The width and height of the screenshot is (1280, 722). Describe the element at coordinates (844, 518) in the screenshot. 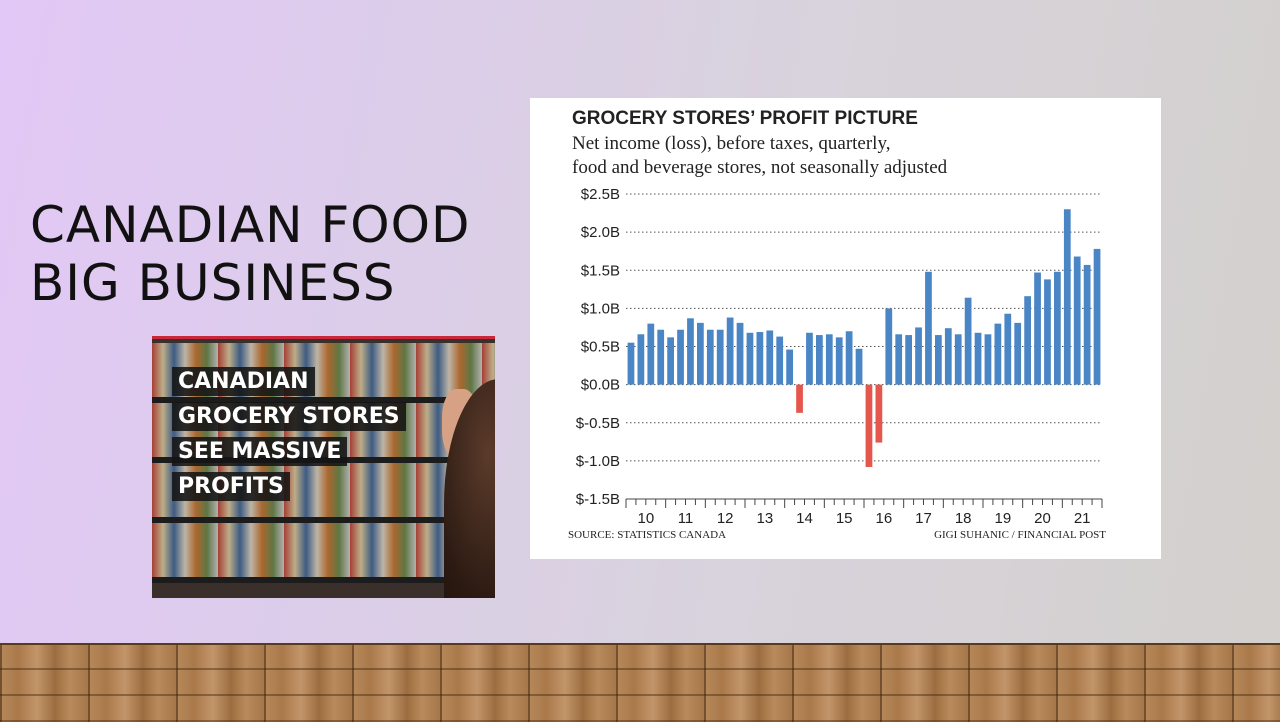

I see `x-tick-label: 15` at that location.